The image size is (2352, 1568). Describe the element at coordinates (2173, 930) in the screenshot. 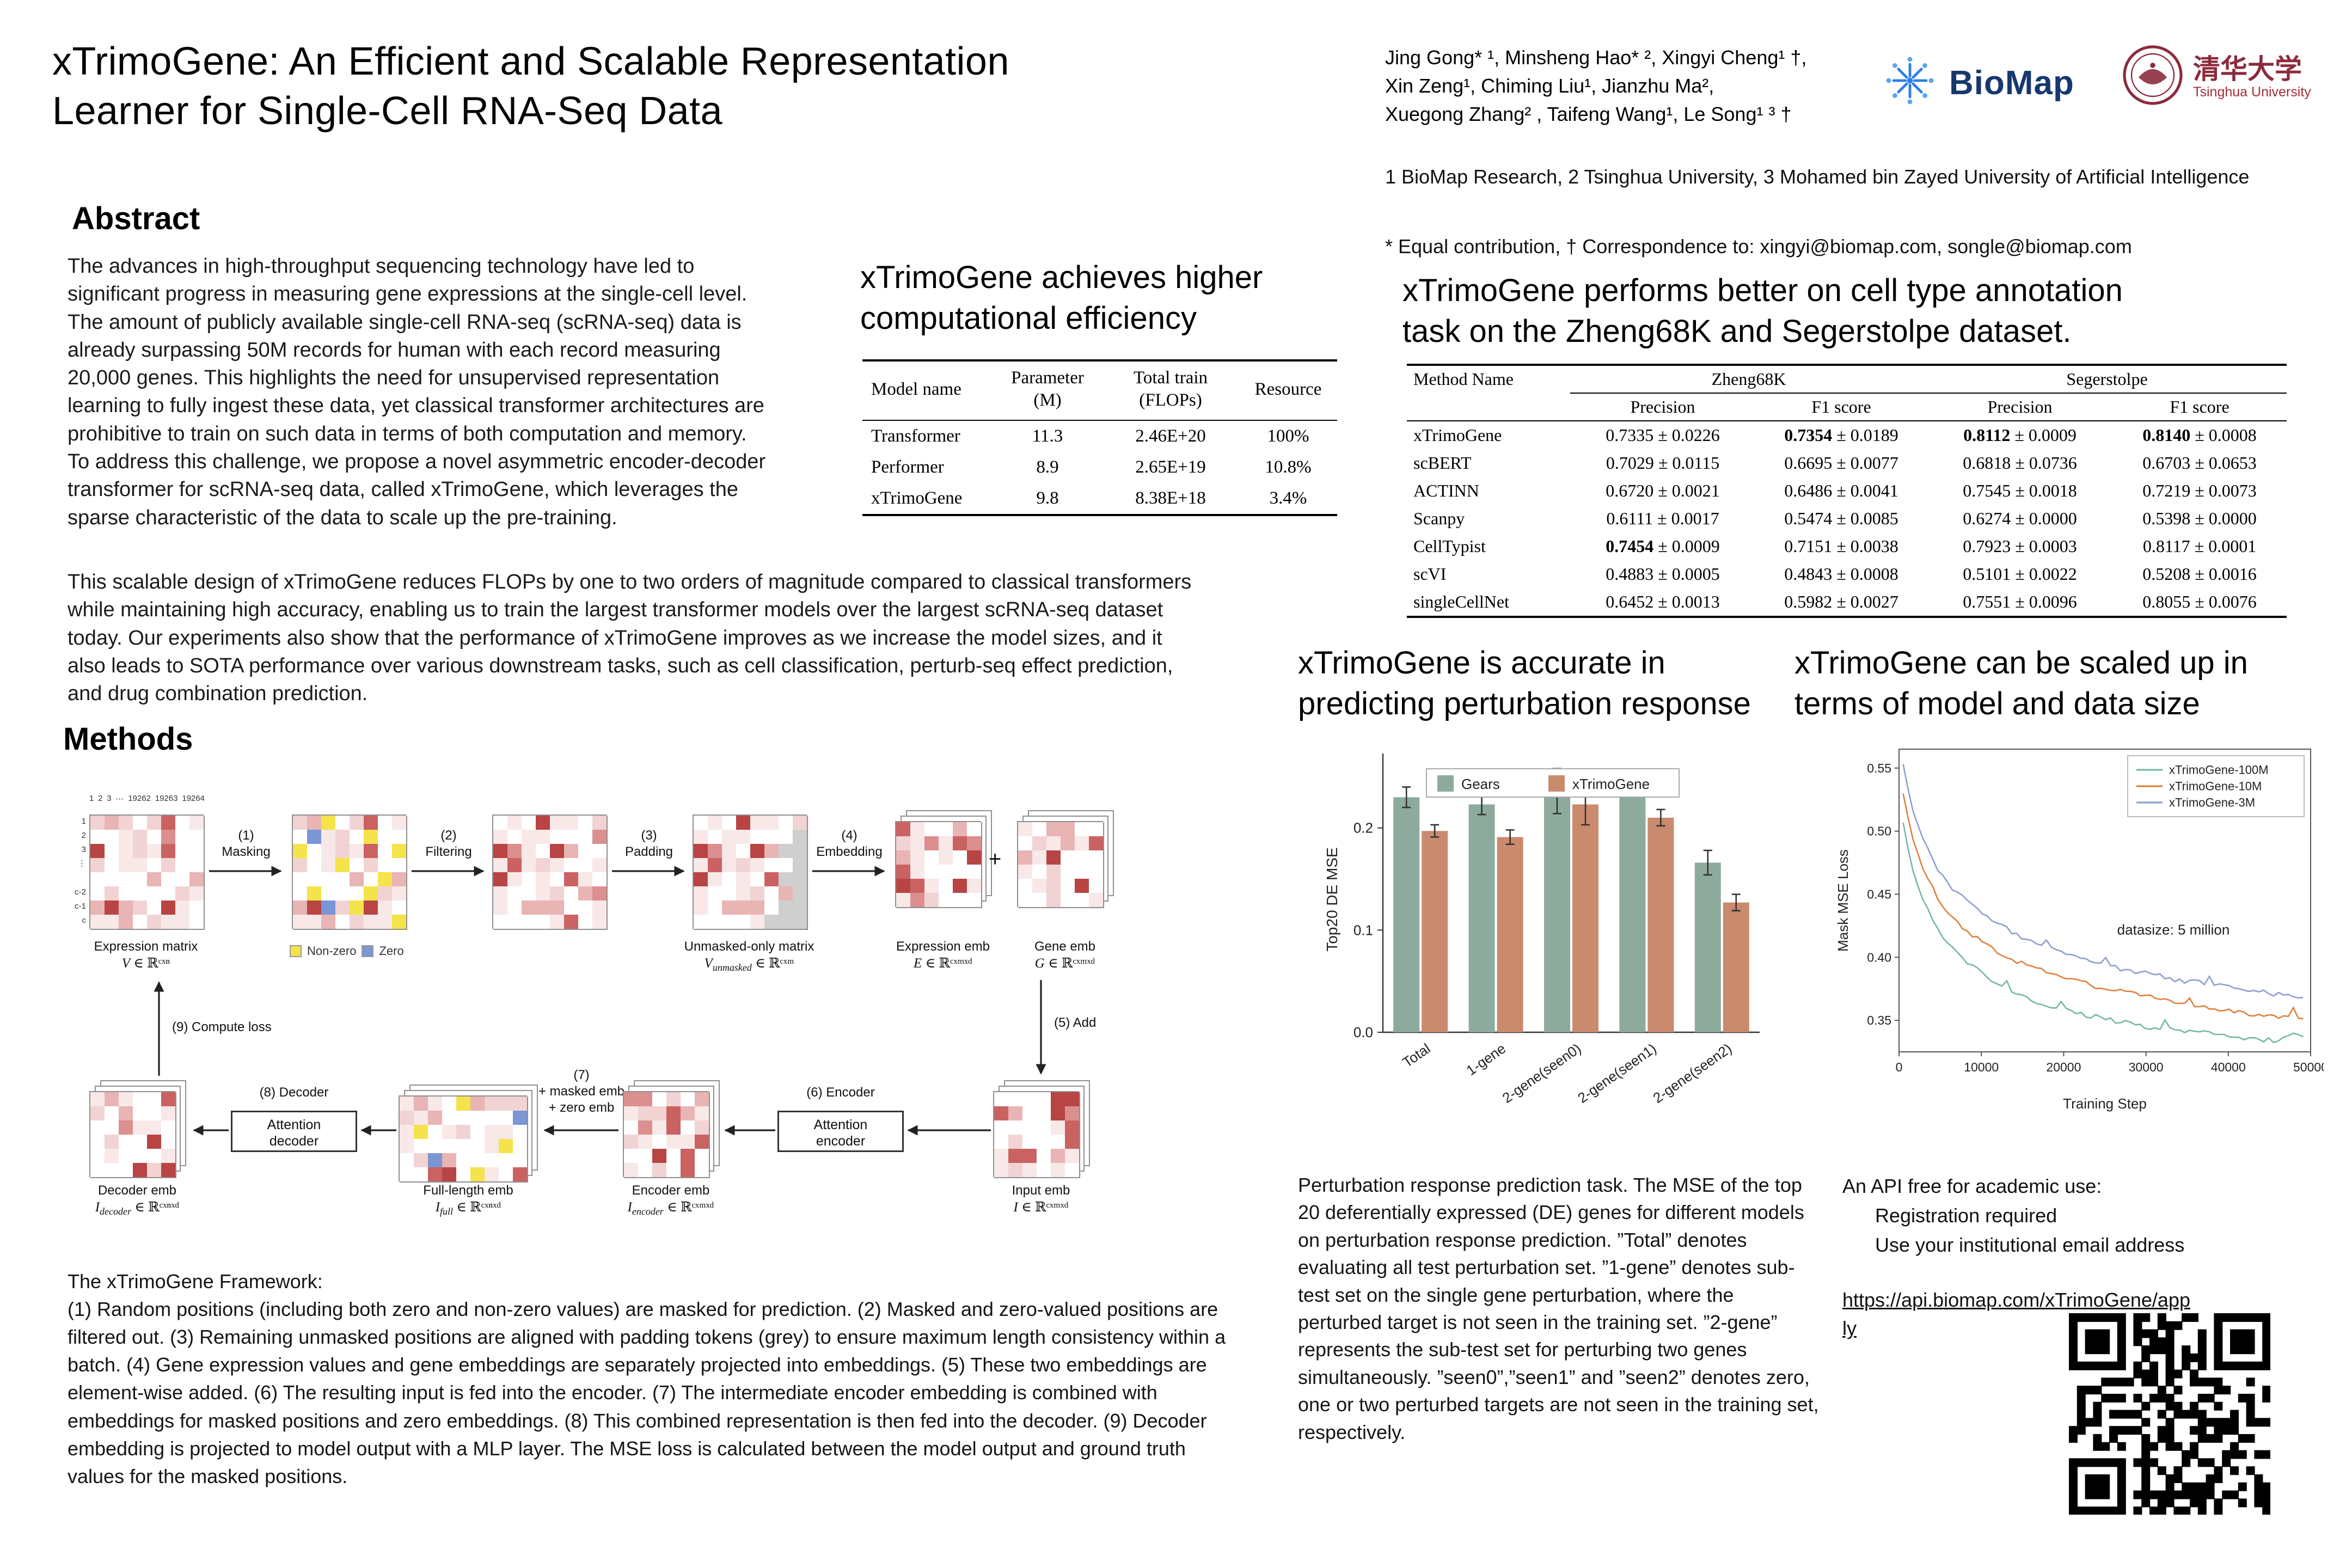

I see `datasize-annotation: datasize: 5 million` at that location.